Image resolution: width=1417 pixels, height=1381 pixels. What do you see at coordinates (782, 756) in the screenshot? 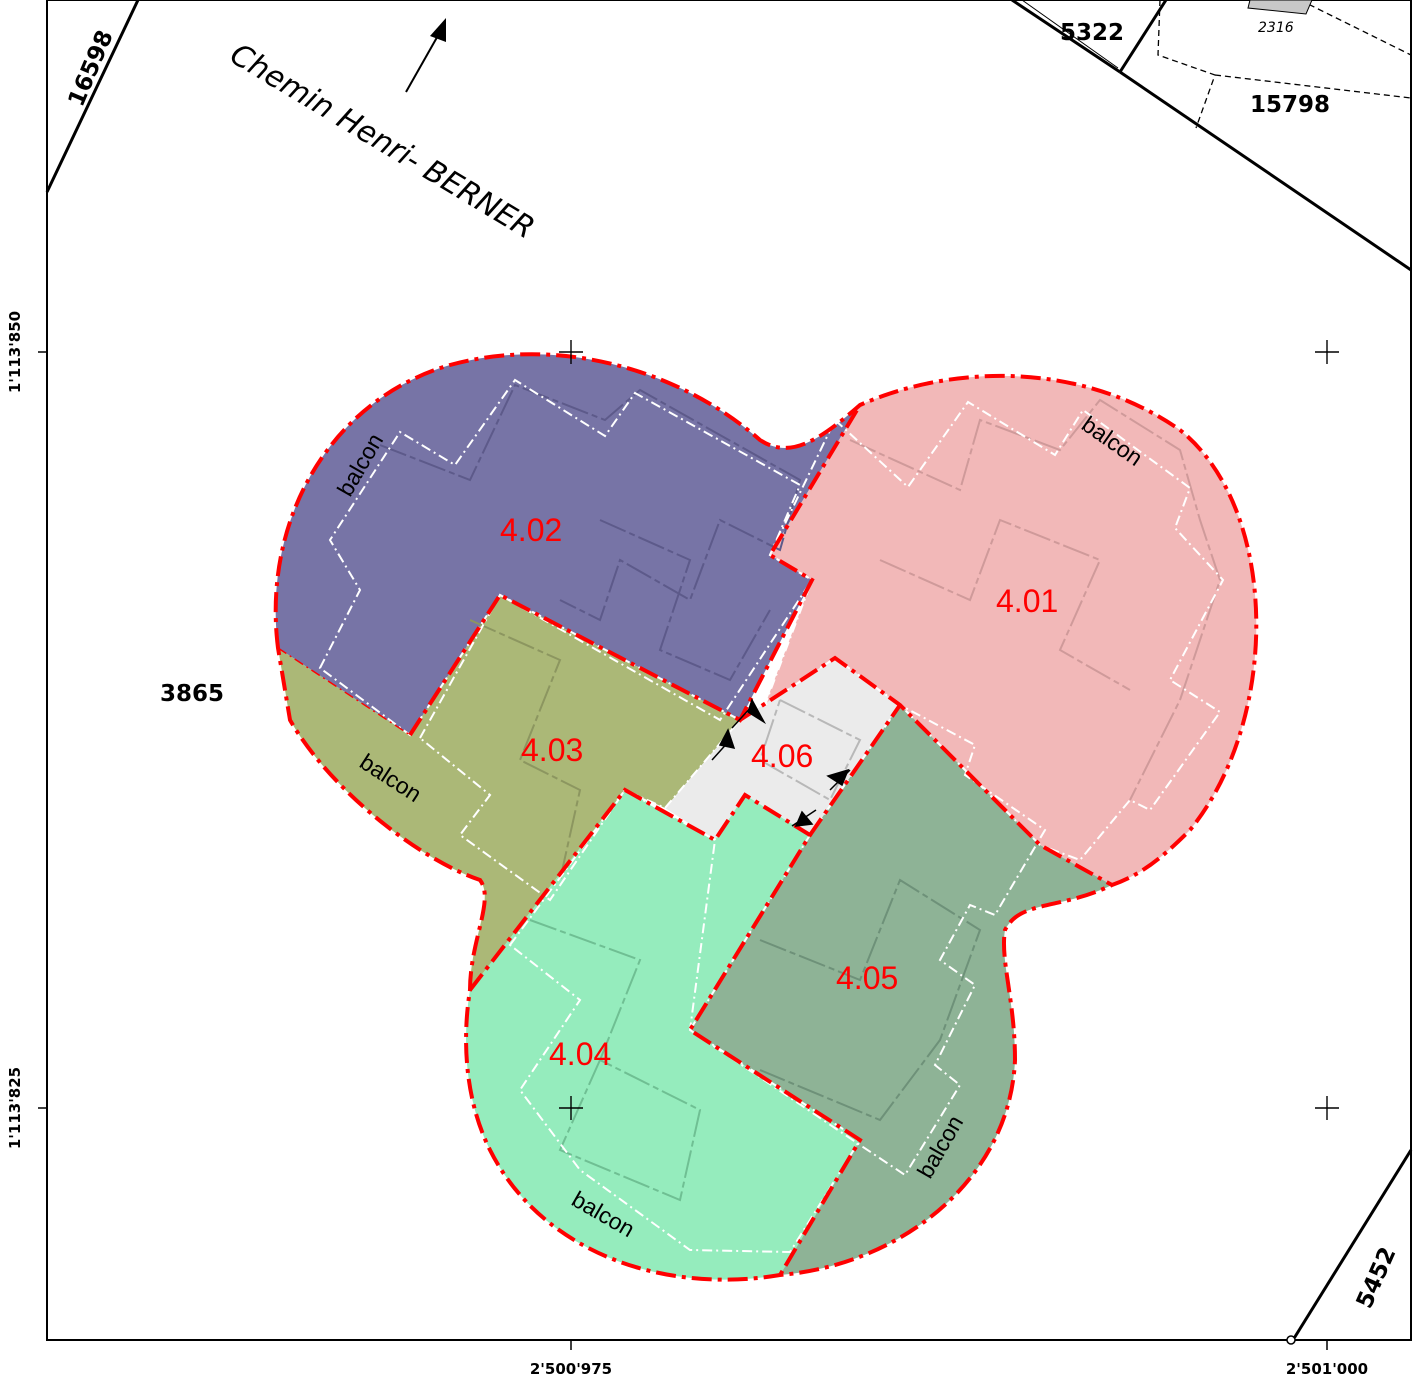
I see `unit-label-4-06: 4.06` at bounding box center [782, 756].